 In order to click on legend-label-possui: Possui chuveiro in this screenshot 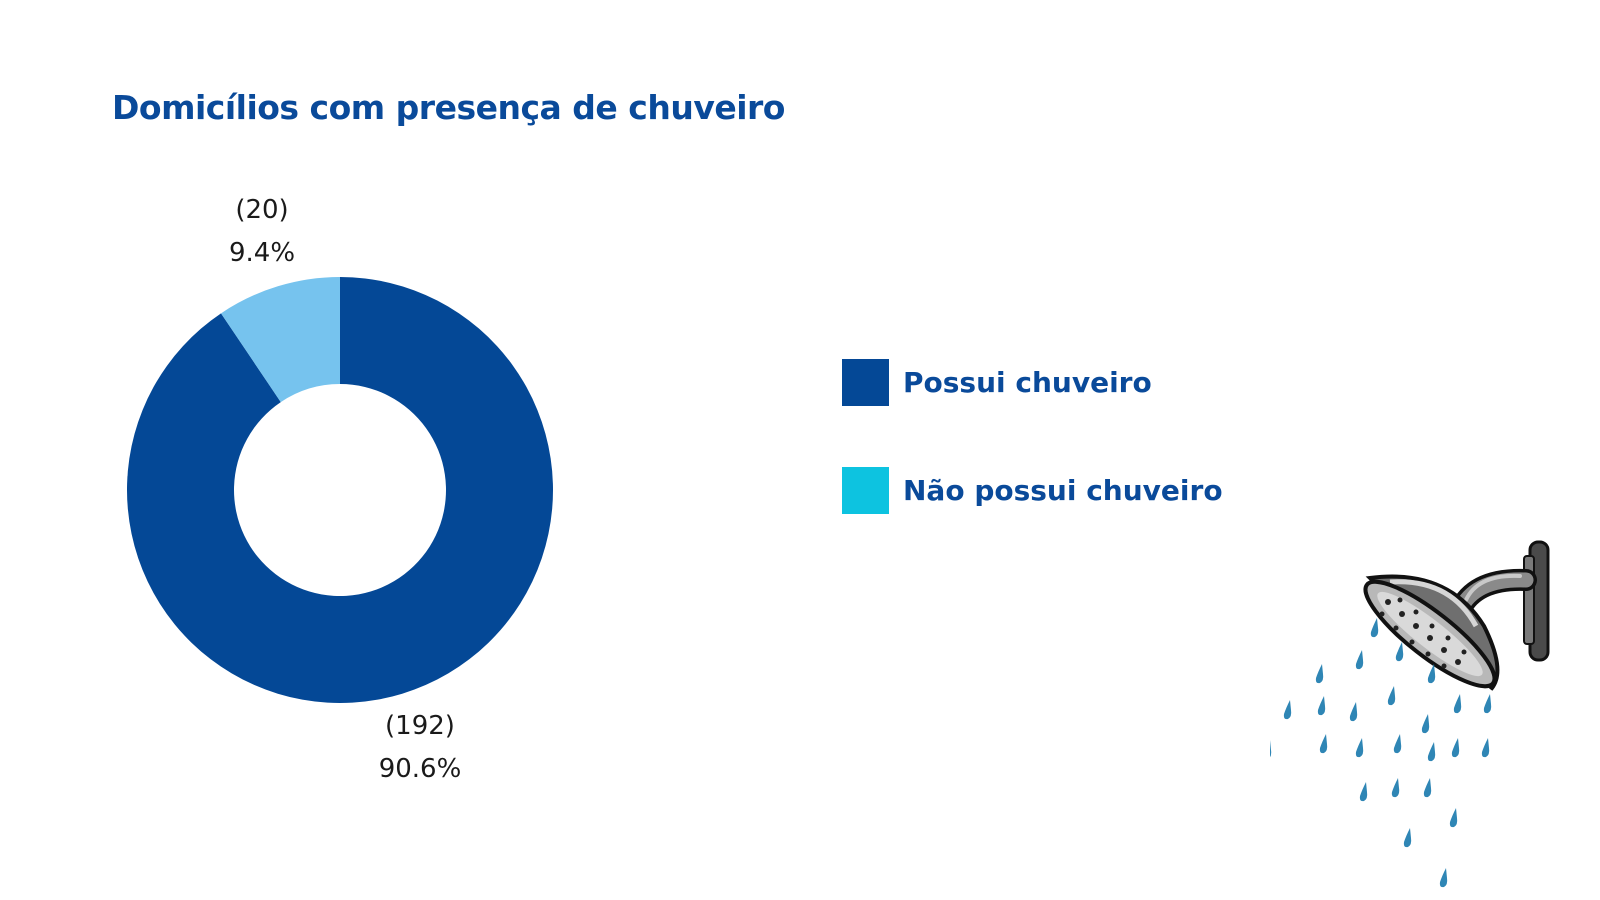, I will do `click(1027, 382)`.